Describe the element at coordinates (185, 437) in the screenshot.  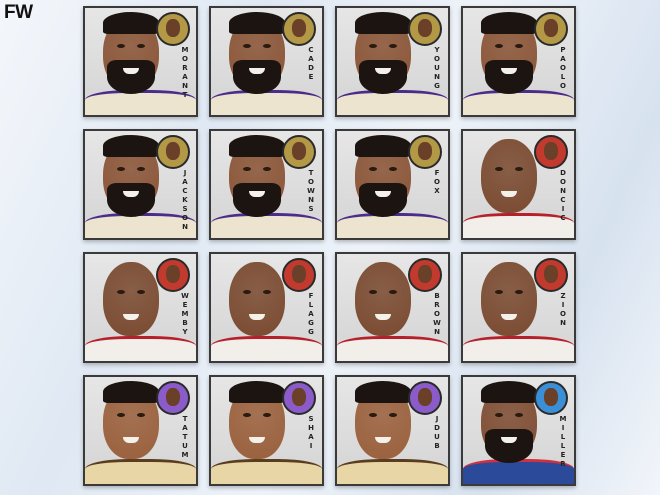
I see `player-name-label: TATUM` at that location.